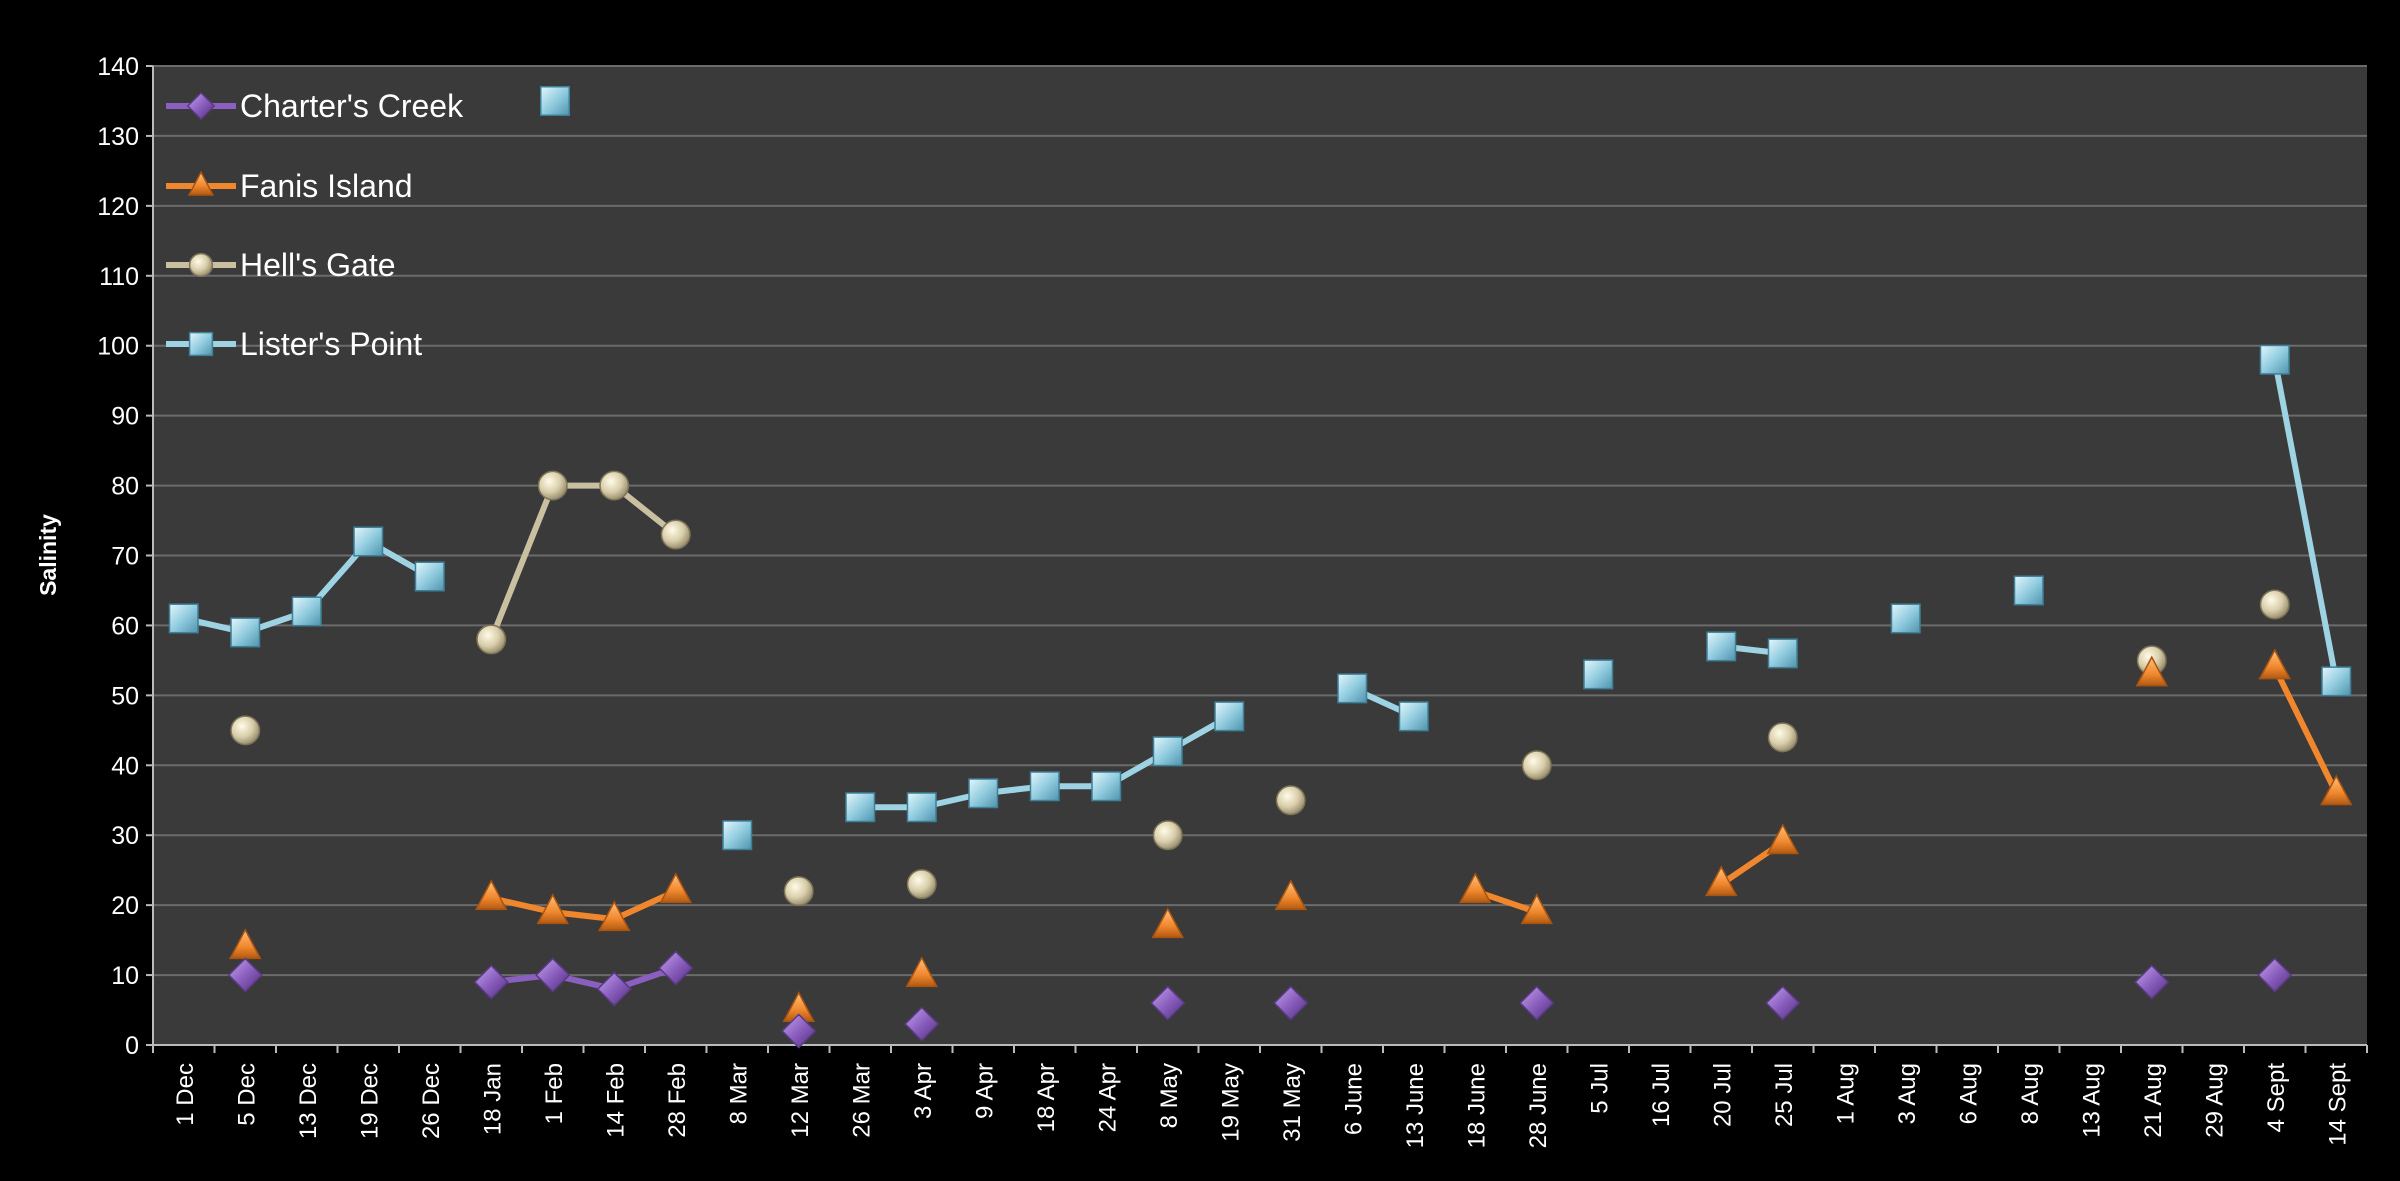 This screenshot has height=1181, width=2400. I want to click on x-tick-label: 6 Aug, so click(1968, 1093).